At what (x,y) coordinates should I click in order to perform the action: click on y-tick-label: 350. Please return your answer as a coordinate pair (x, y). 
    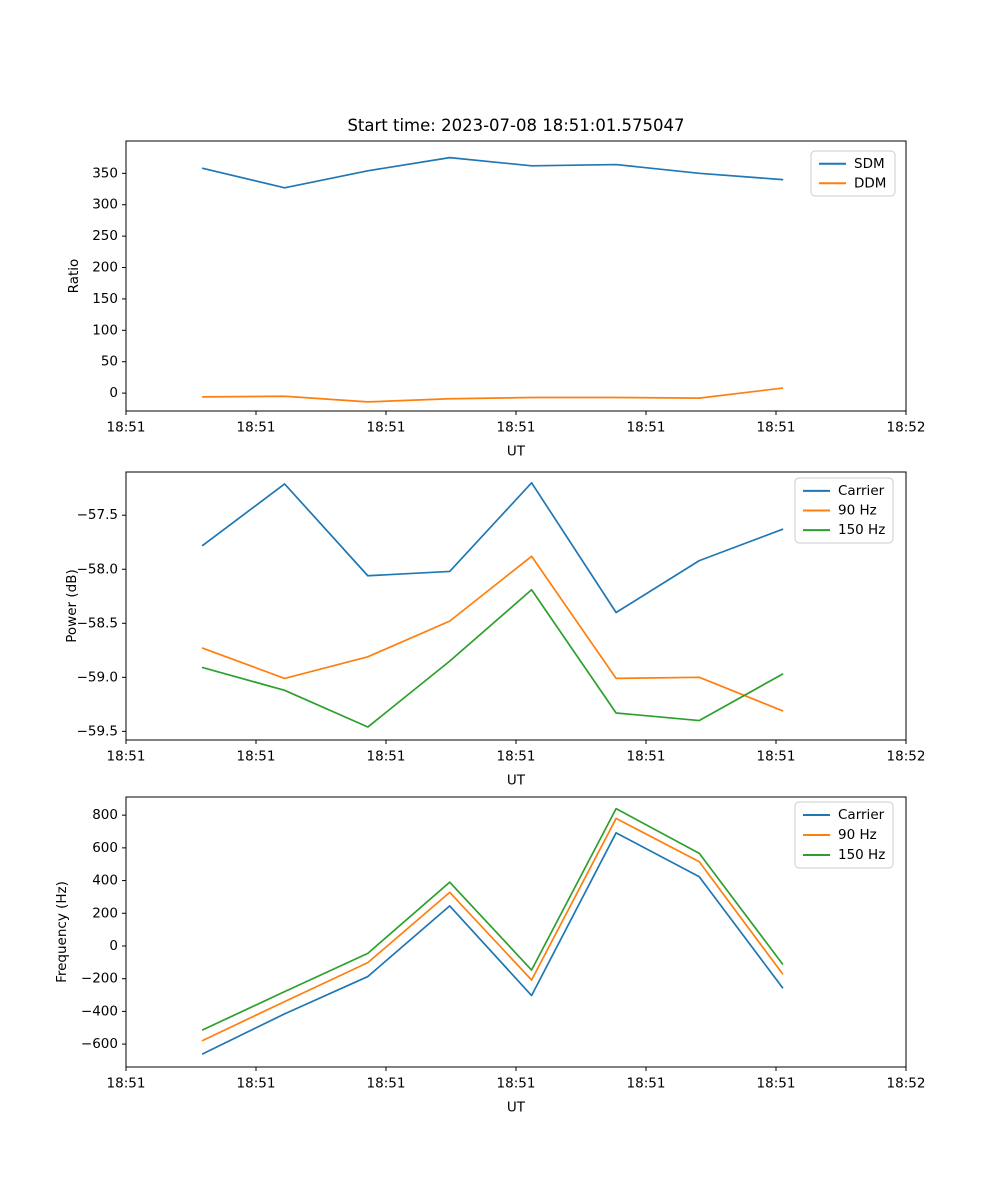
    Looking at the image, I should click on (105, 173).